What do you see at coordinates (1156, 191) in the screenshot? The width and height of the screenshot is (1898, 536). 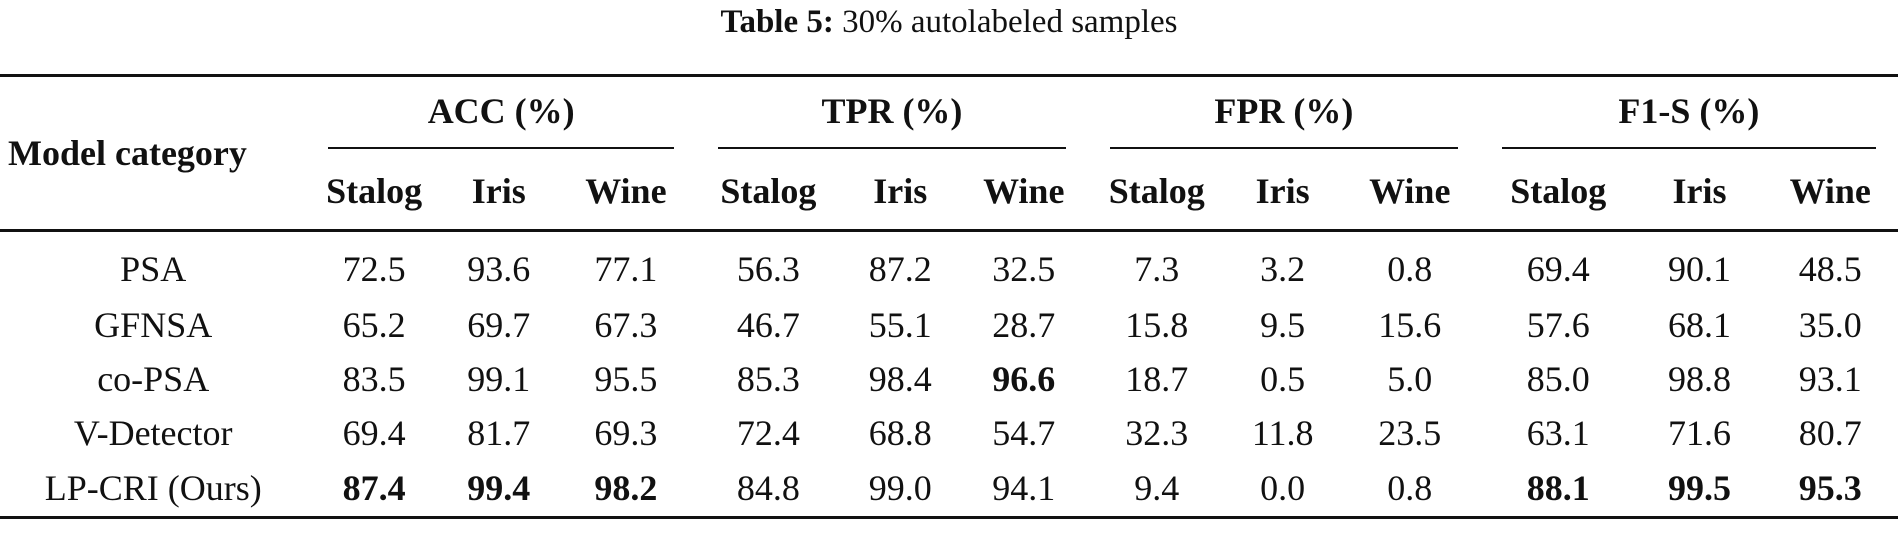 I see `subheader-fpr-stalog: Stalog` at bounding box center [1156, 191].